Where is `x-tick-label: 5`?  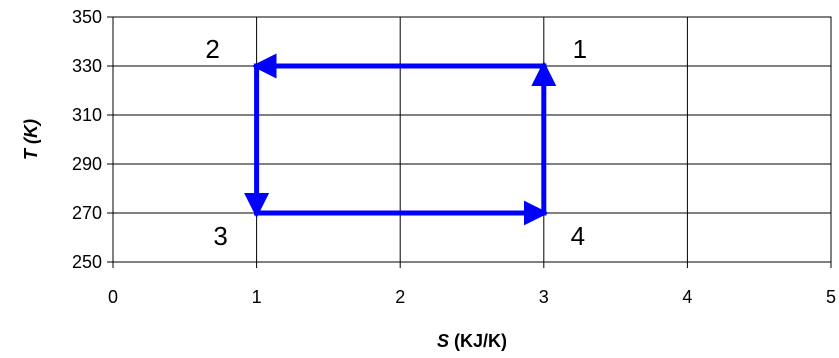
x-tick-label: 5 is located at coordinates (831, 297).